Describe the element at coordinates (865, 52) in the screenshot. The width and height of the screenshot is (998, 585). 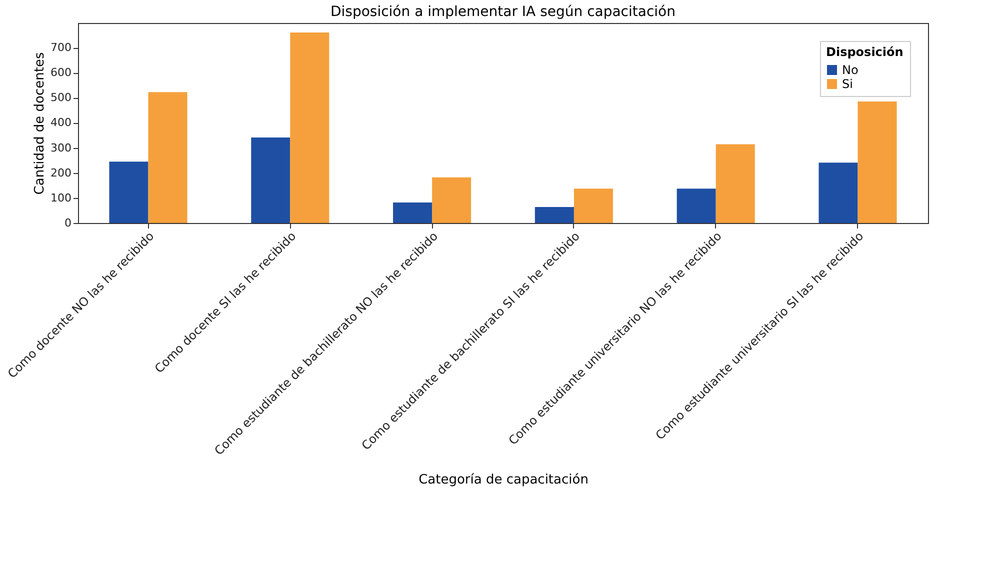
I see `legend-title: Disposición` at that location.